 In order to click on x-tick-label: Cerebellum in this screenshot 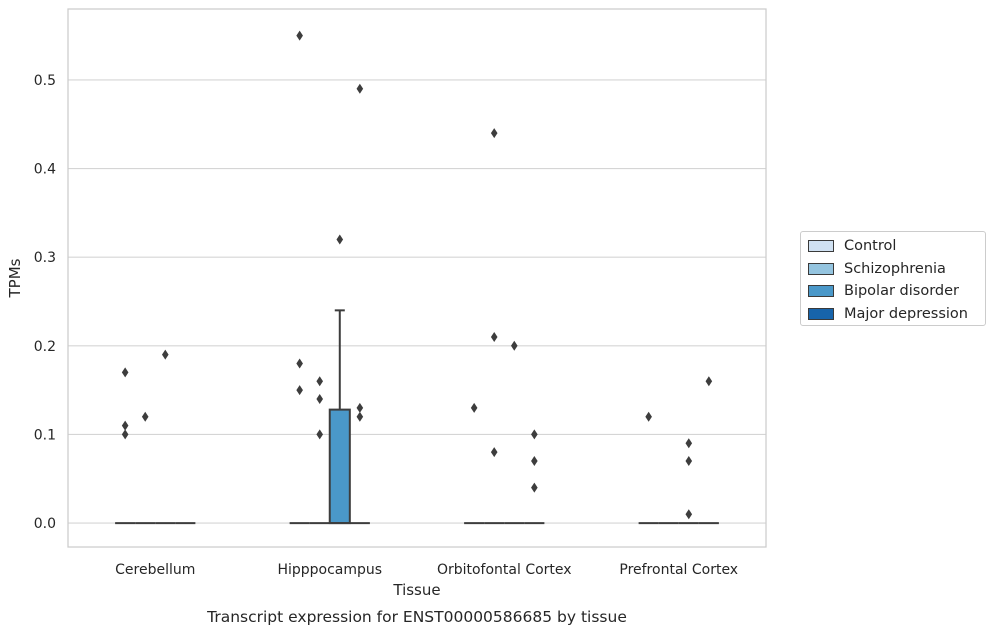, I will do `click(155, 570)`.